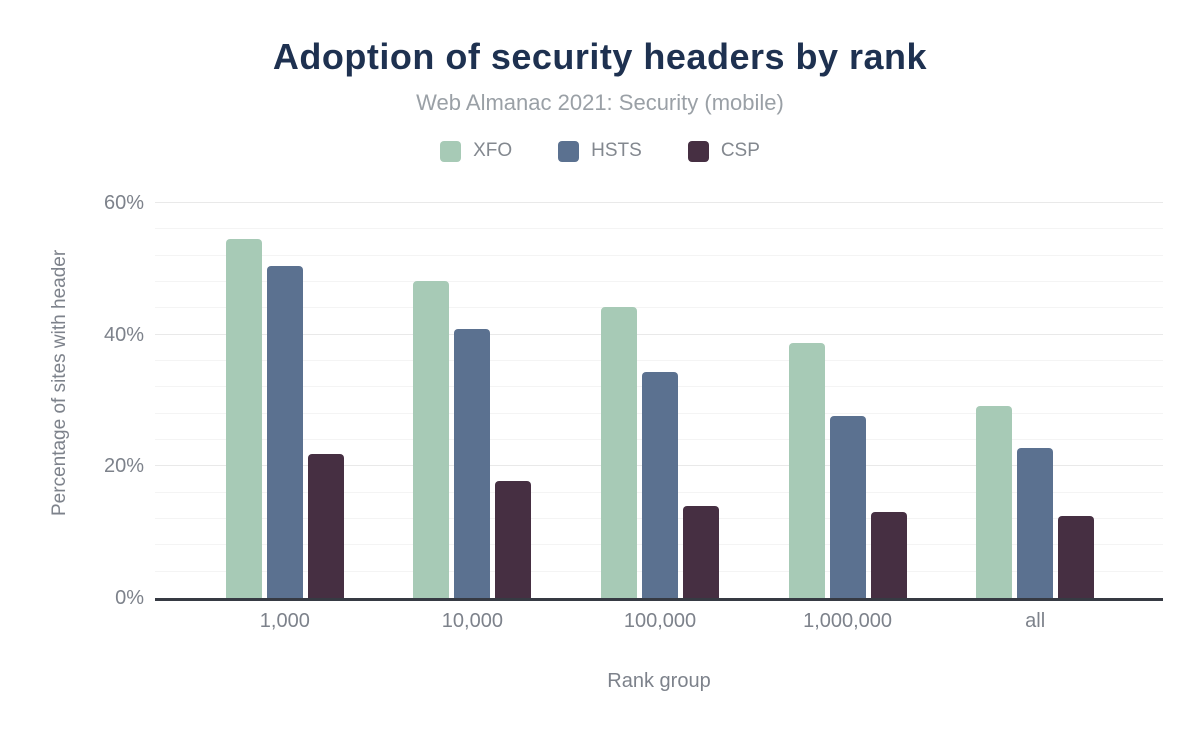  Describe the element at coordinates (600, 56) in the screenshot. I see `chart-title: Adoption of security headers by rank` at that location.